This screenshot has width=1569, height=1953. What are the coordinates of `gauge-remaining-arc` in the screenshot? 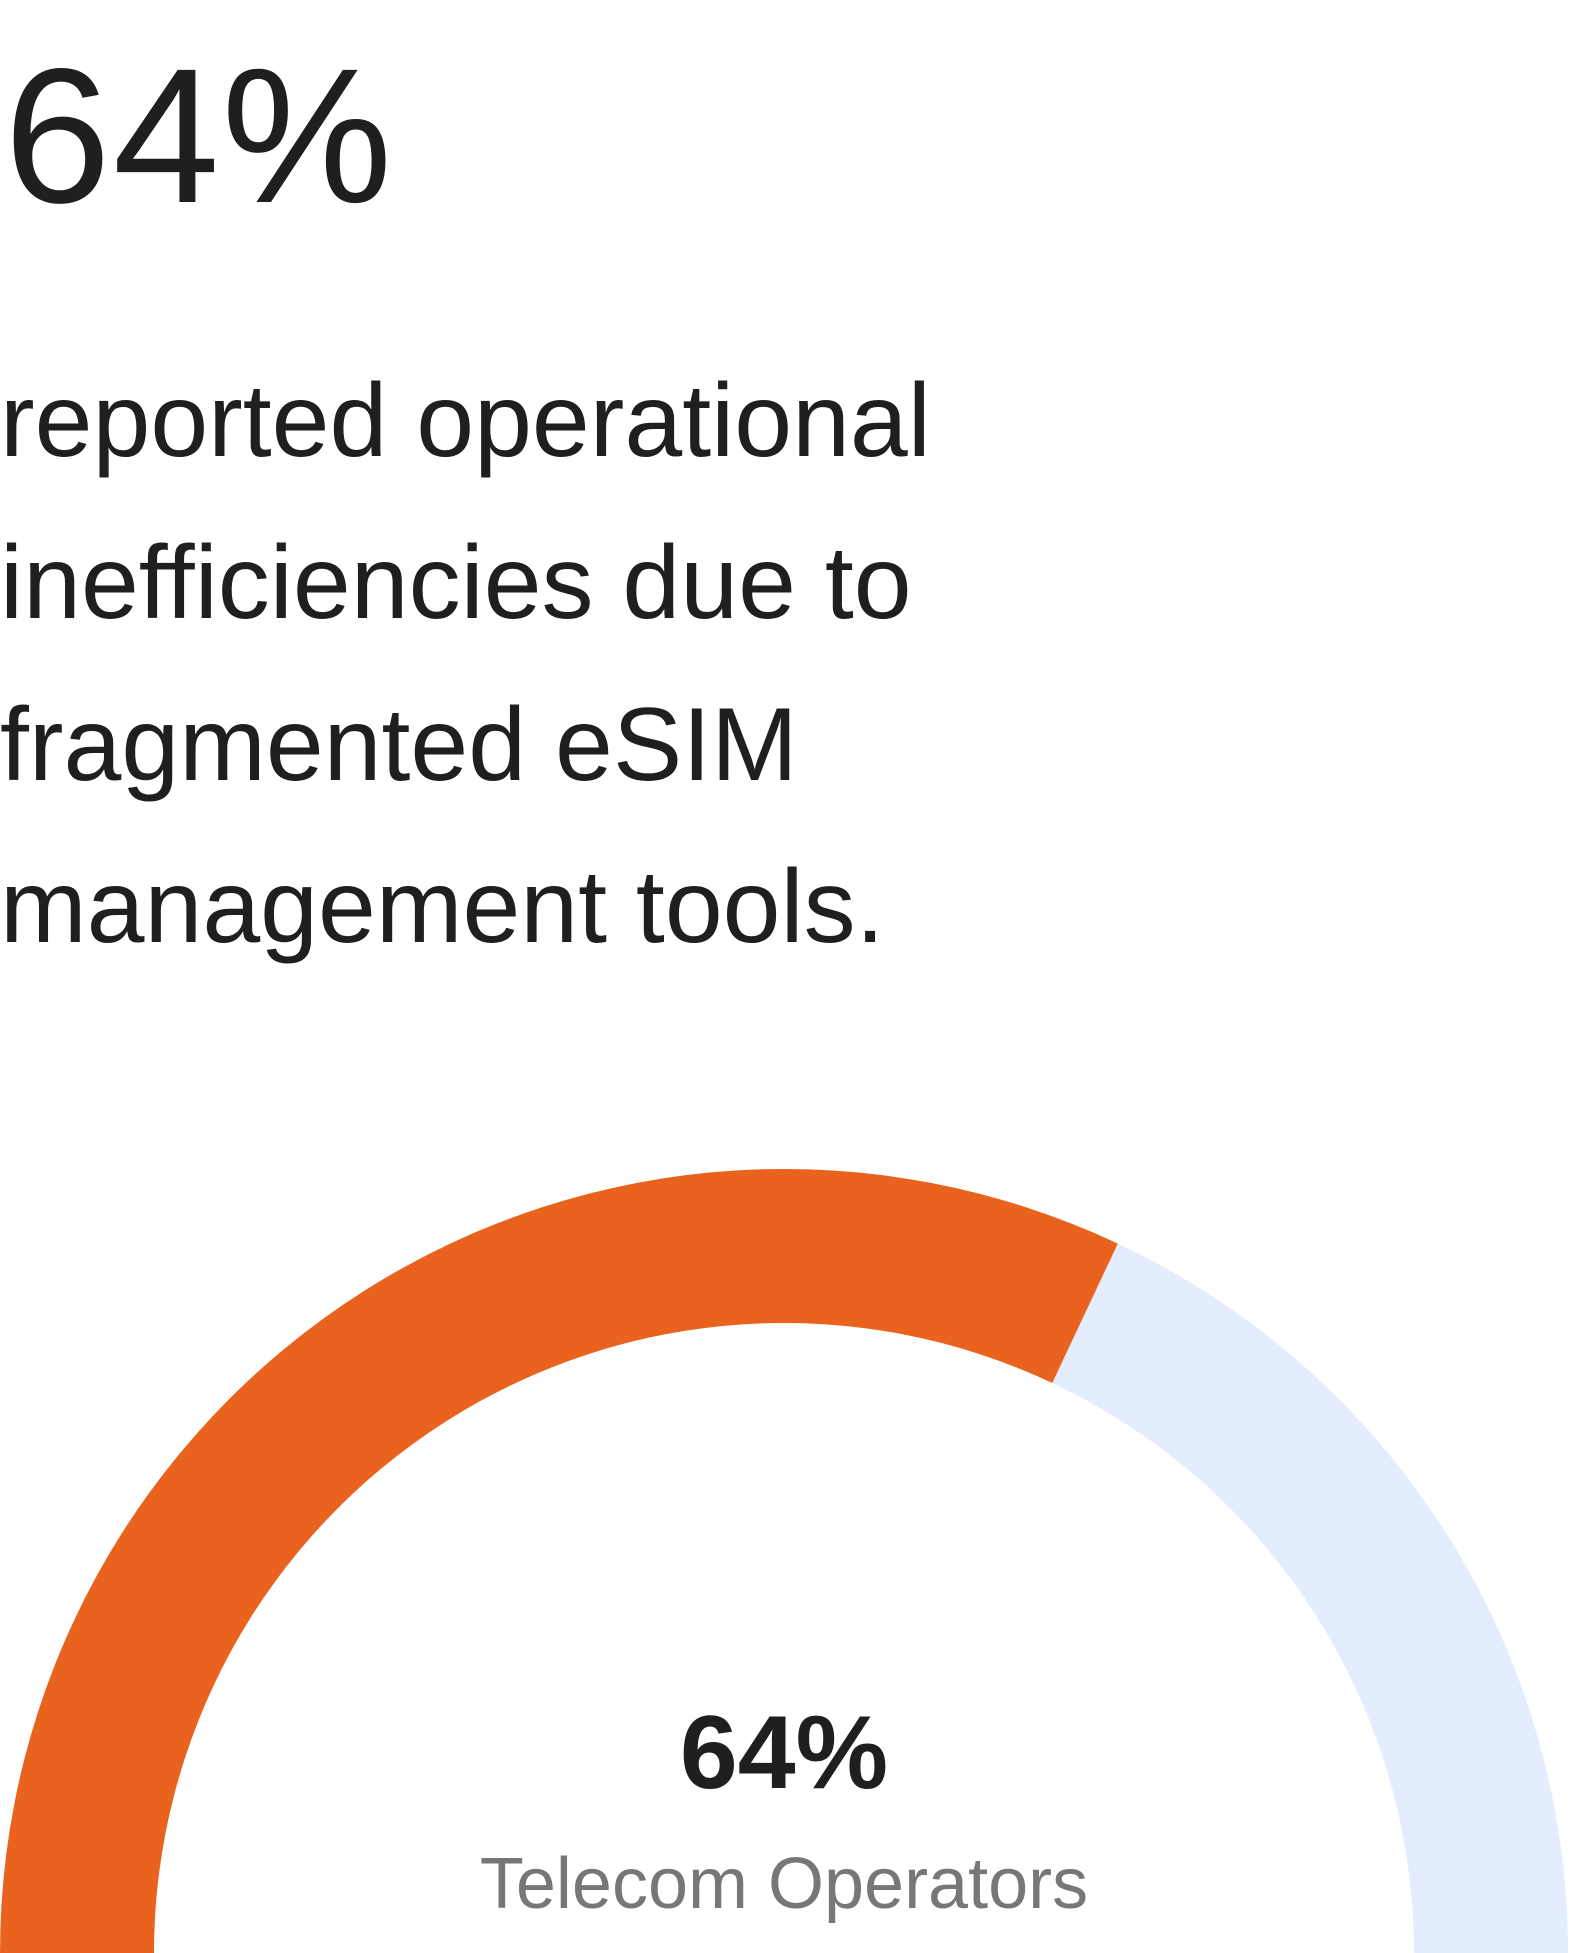 It's located at (1310, 1598).